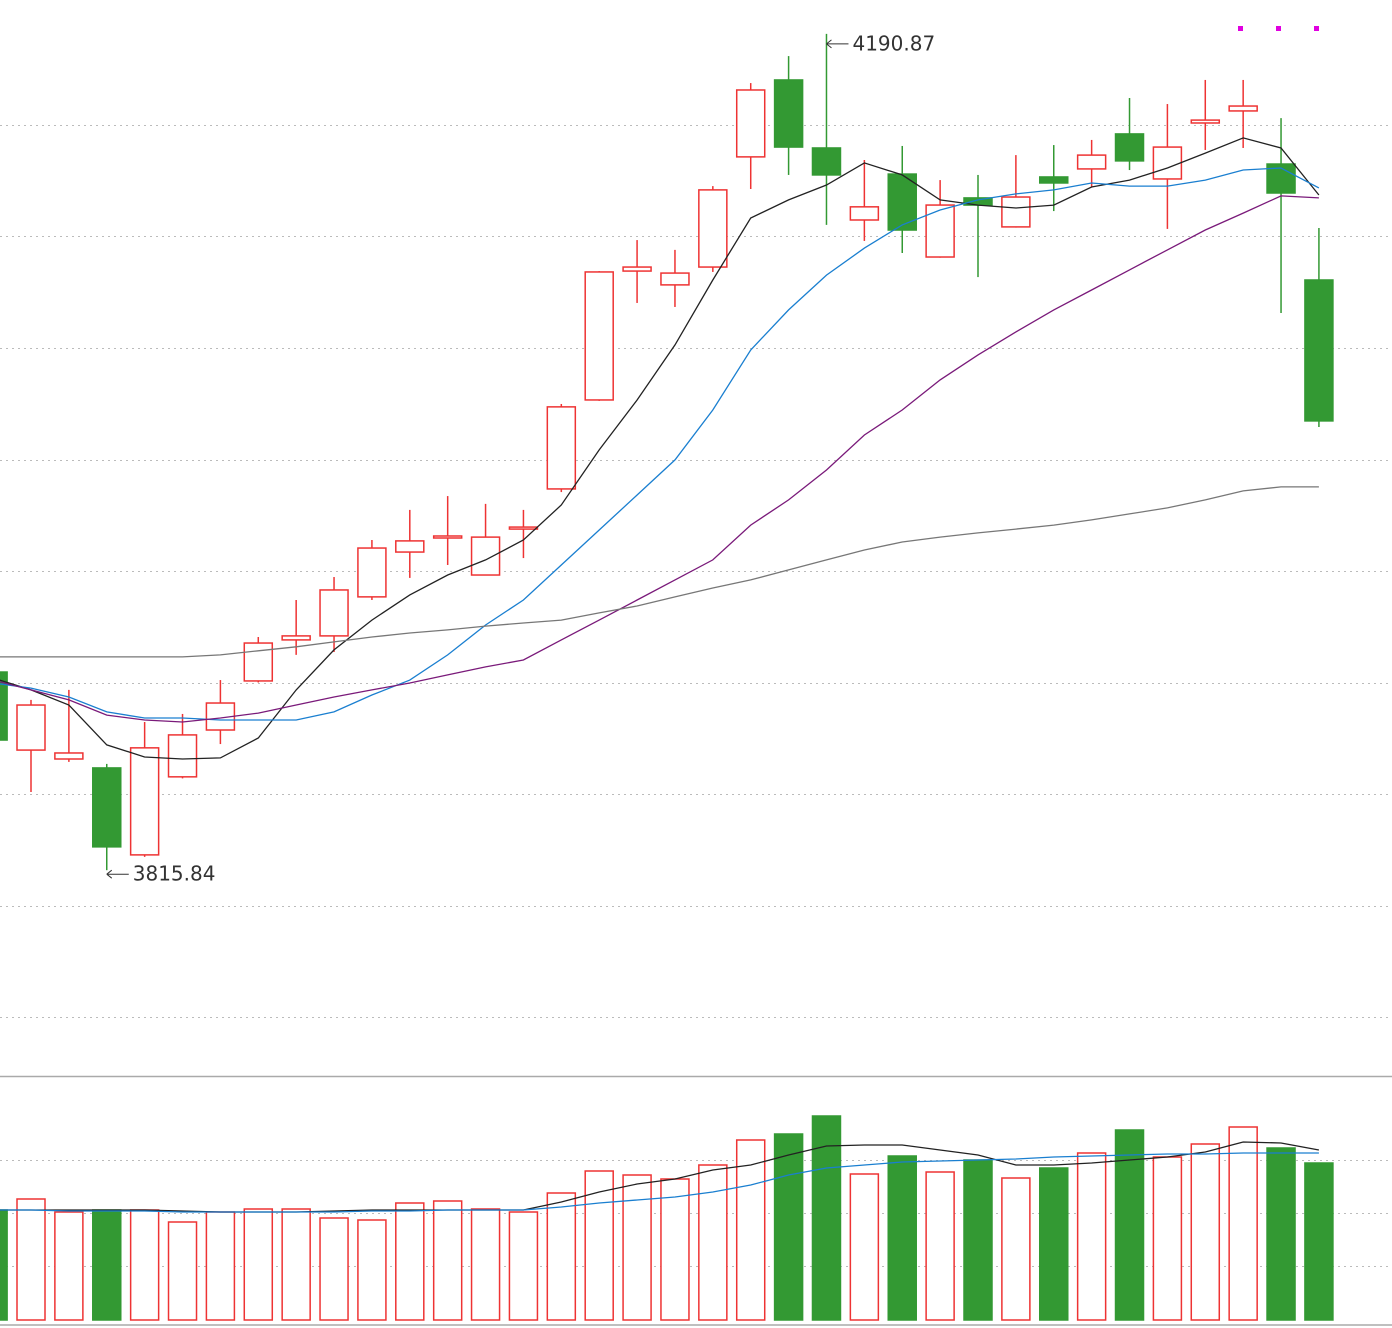  I want to click on moving-average-line, so click(659, 572).